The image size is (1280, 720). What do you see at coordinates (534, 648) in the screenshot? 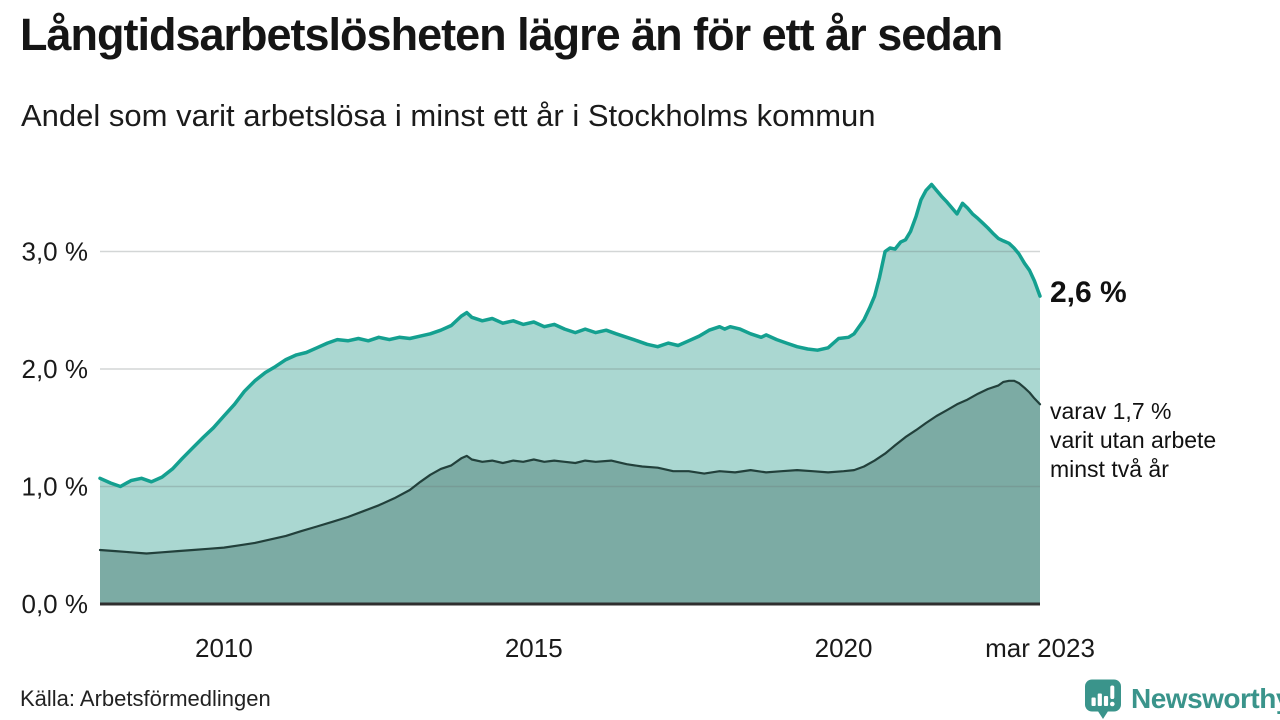
I see `x-tick-label: 2015` at bounding box center [534, 648].